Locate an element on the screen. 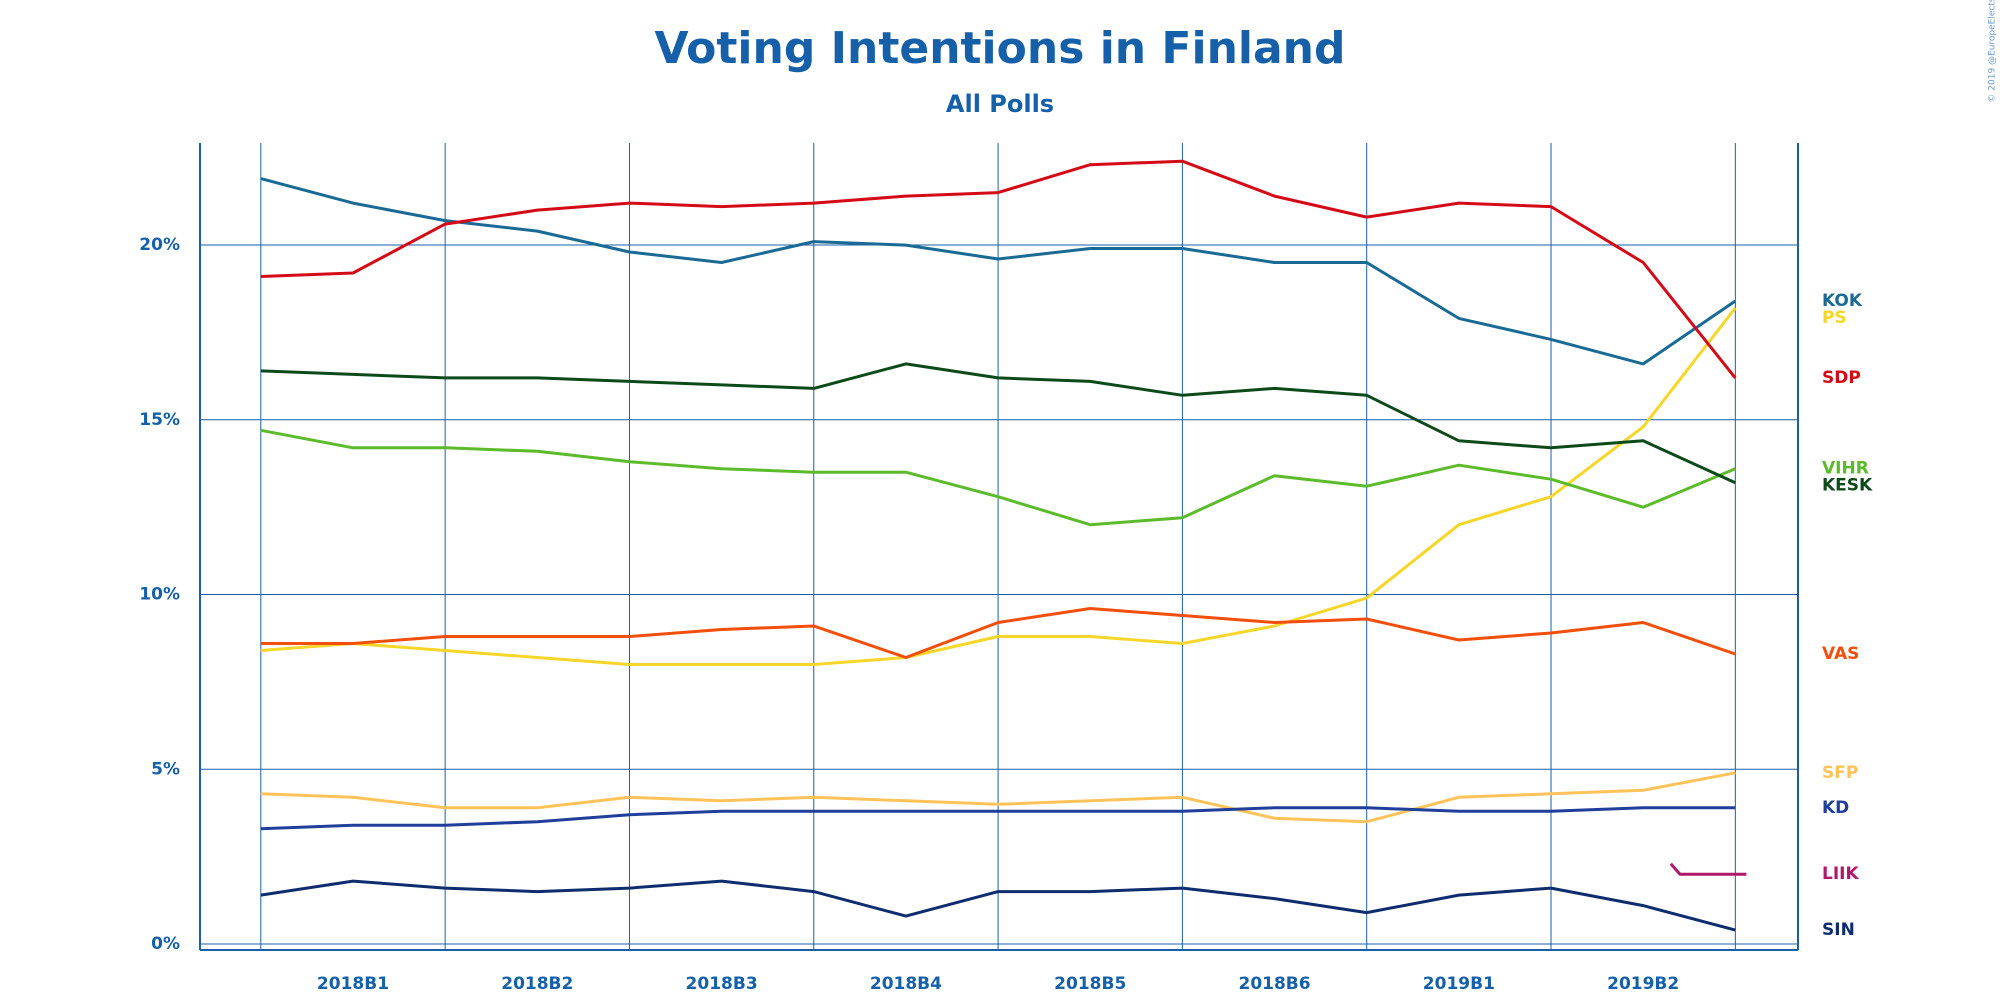  legend-label: SDP is located at coordinates (1841, 378).